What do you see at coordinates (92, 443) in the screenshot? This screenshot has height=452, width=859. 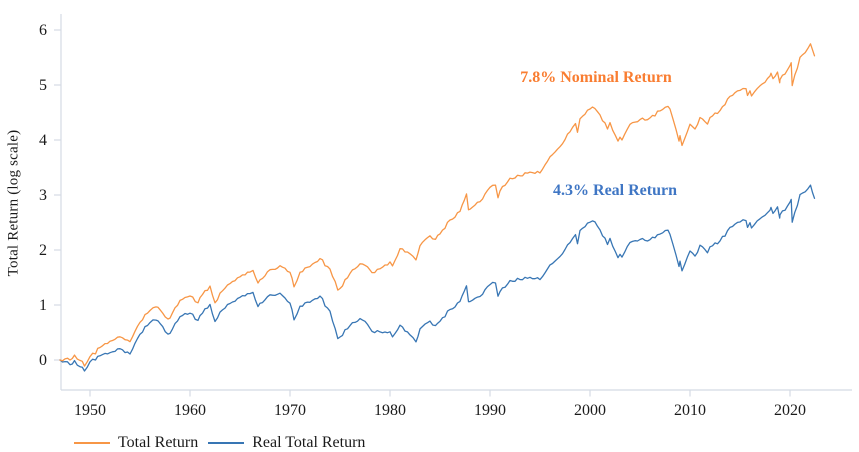 I see `total-return-line-swatch` at bounding box center [92, 443].